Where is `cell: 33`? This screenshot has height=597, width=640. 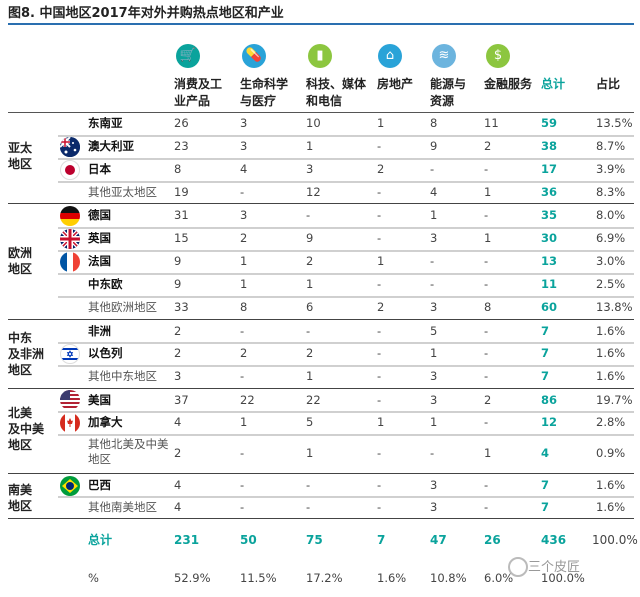 cell: 33 is located at coordinates (181, 307).